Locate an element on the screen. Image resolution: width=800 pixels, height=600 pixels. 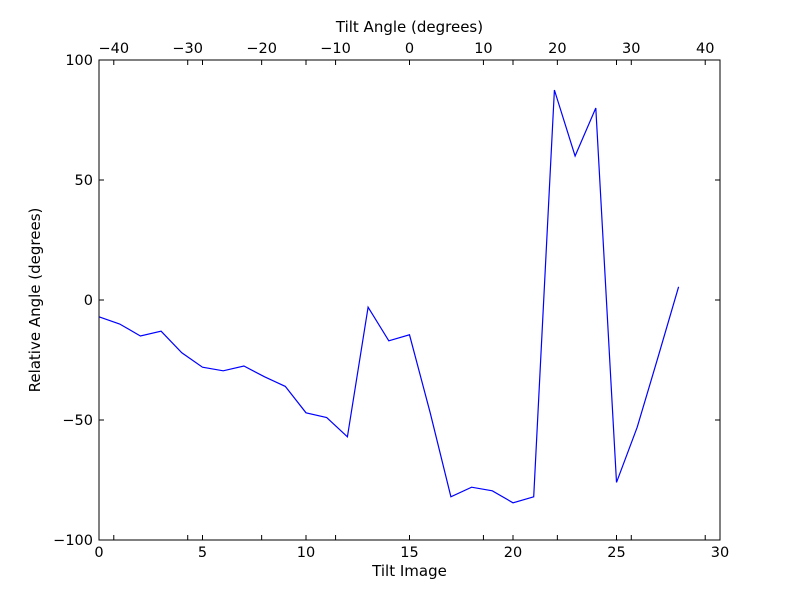
y-axis-title: Relative Angle (degrees) is located at coordinates (35, 300).